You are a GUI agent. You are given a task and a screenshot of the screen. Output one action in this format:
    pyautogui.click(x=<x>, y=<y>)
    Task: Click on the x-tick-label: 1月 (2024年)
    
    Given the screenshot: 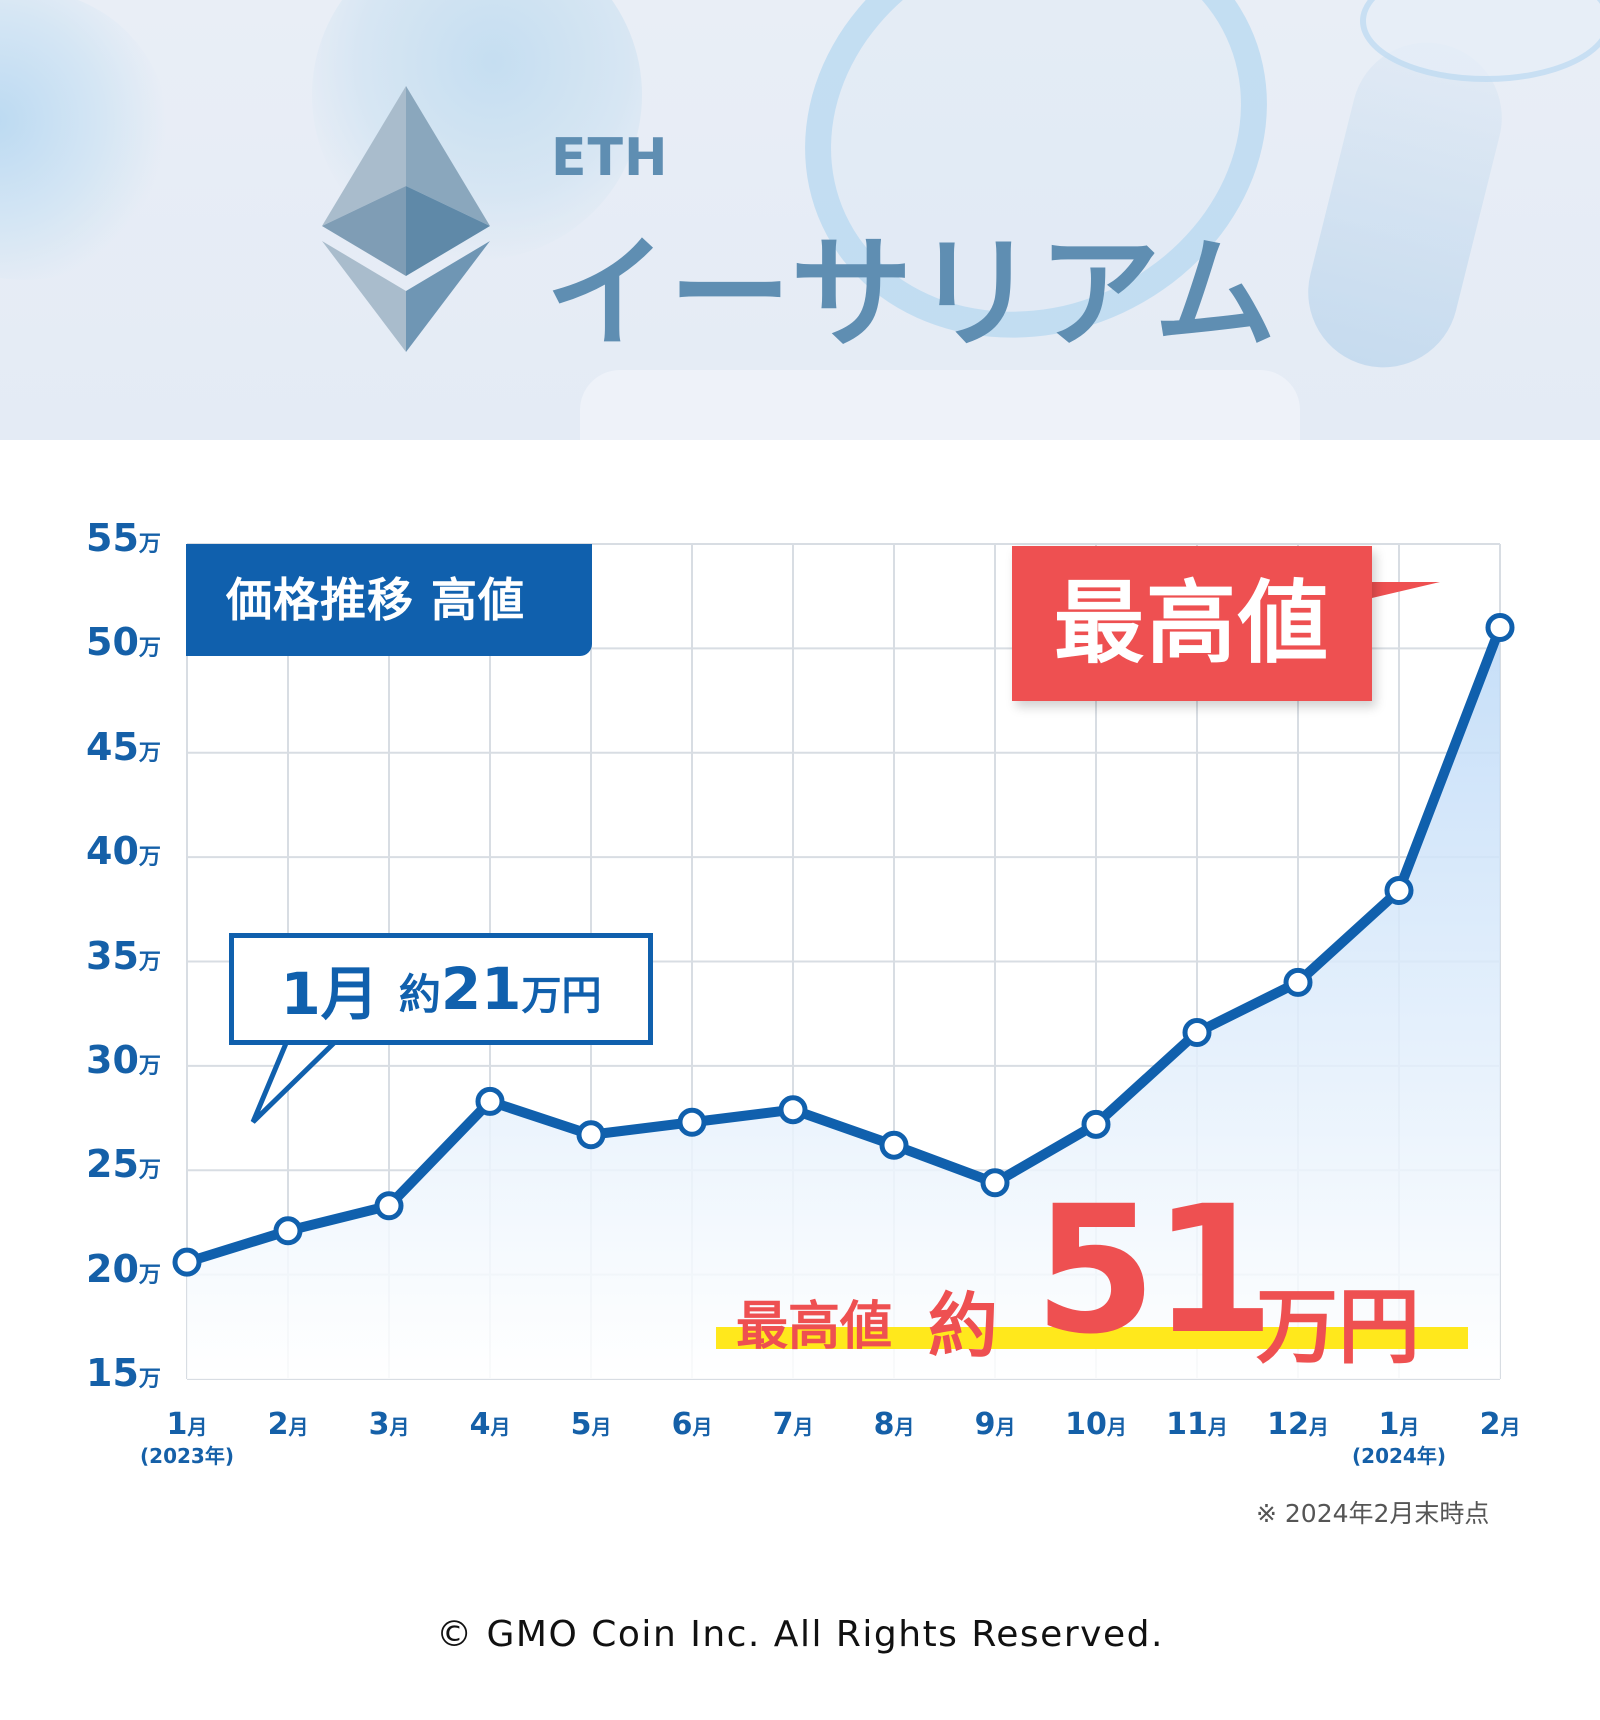 What is the action you would take?
    pyautogui.click(x=1399, y=1437)
    